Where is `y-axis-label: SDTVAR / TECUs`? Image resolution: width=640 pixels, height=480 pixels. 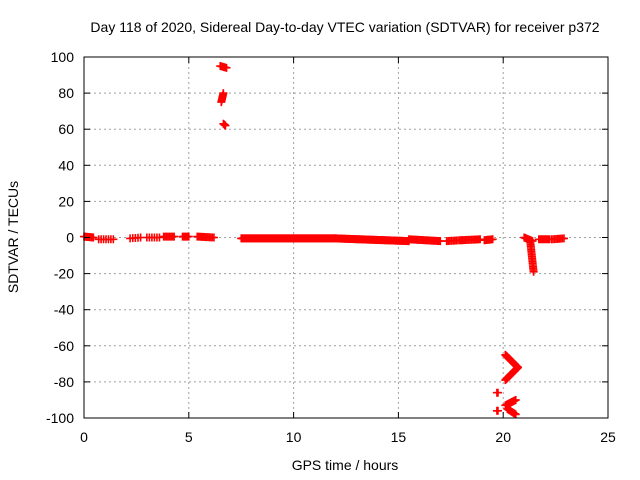
y-axis-label: SDTVAR / TECUs is located at coordinates (13, 237).